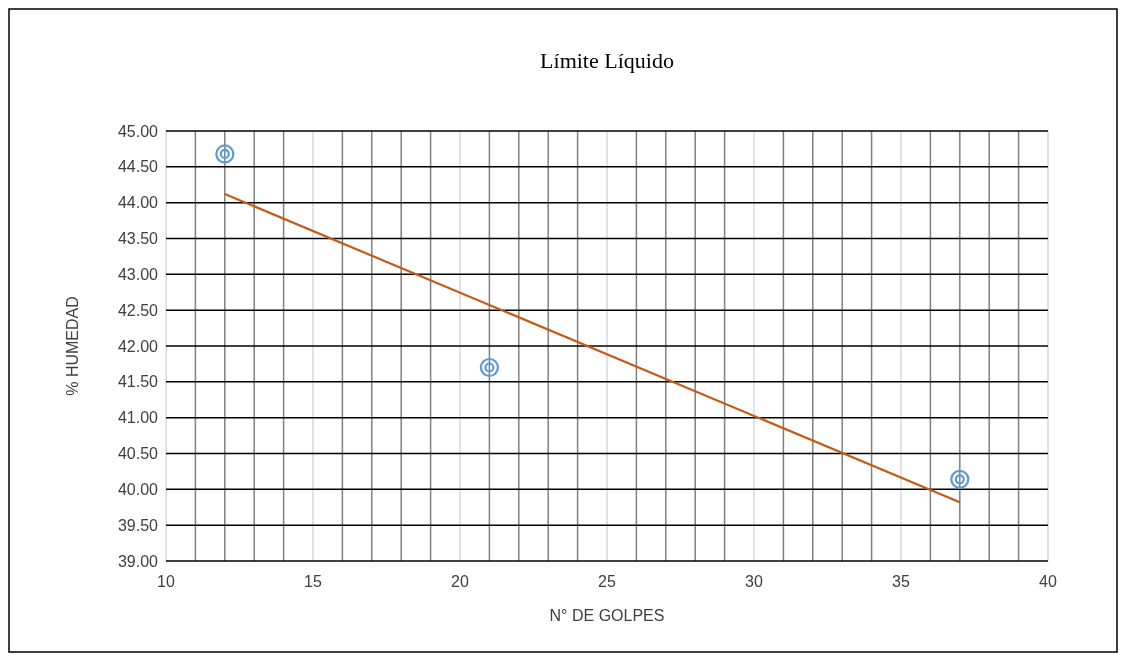 This screenshot has width=1126, height=659. Describe the element at coordinates (313, 581) in the screenshot. I see `x-tick-label: 15` at that location.